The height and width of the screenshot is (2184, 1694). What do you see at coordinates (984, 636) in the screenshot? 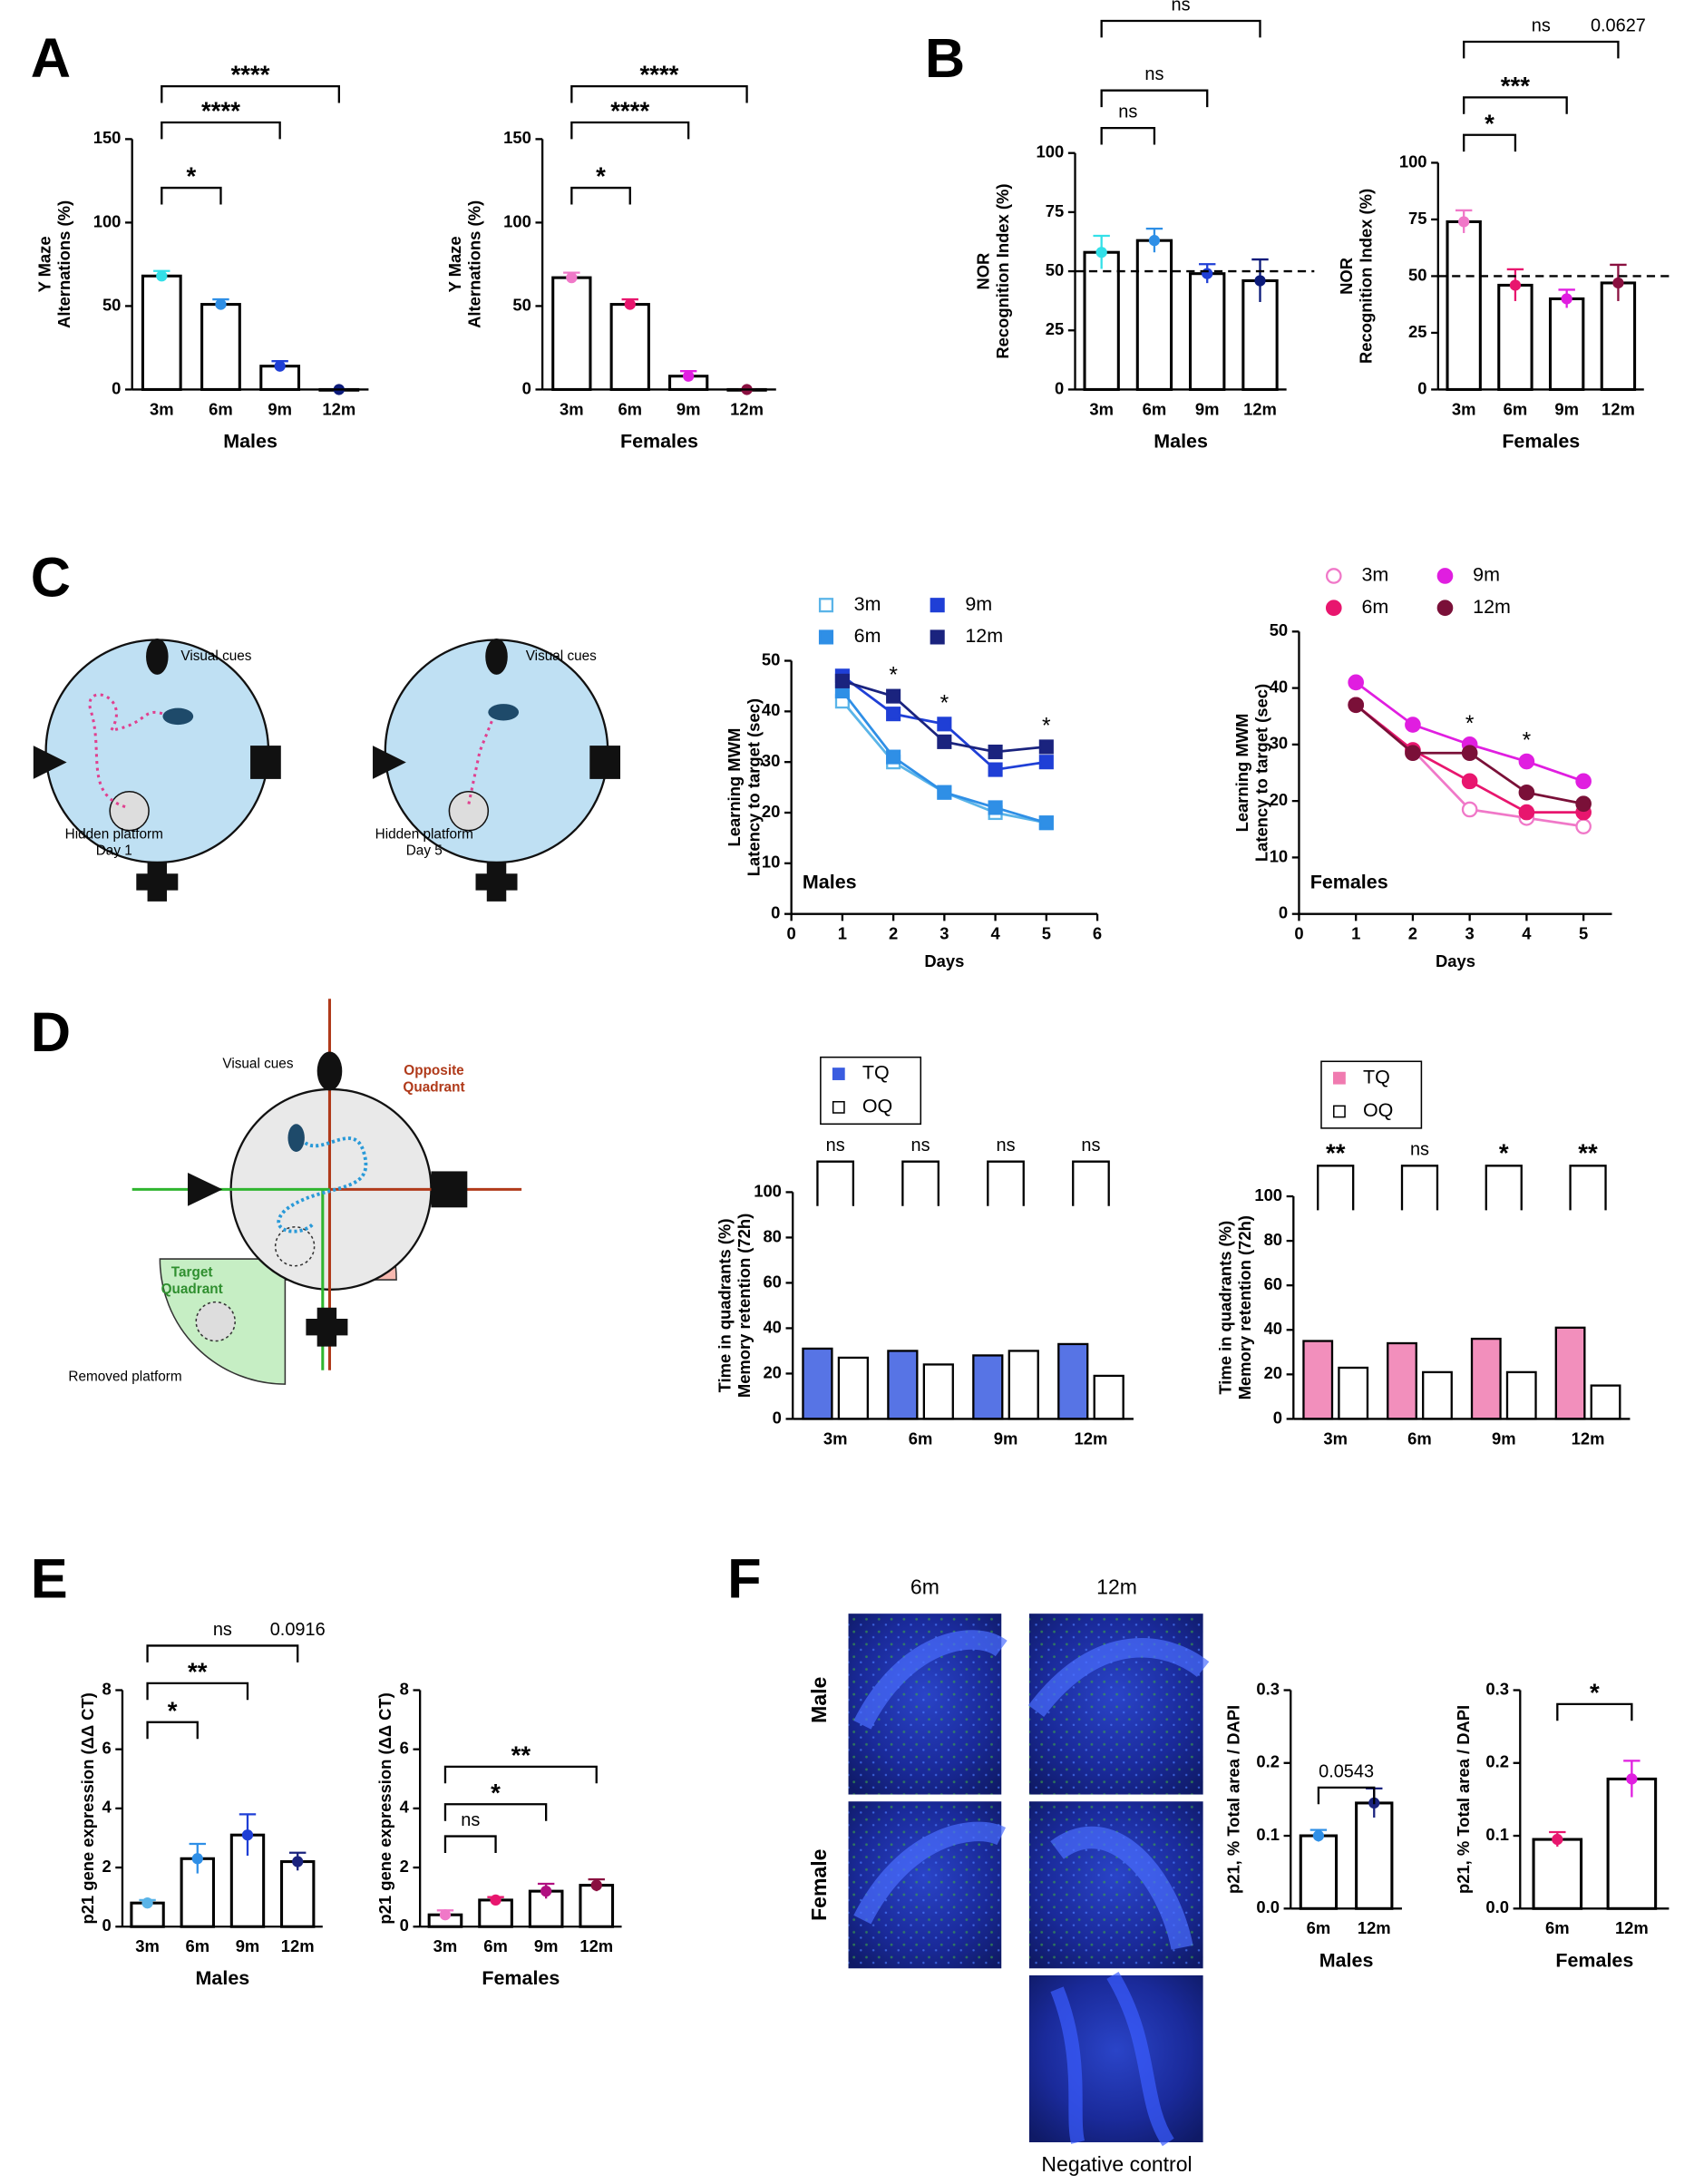
I see `legend-label: 12m` at bounding box center [984, 636].